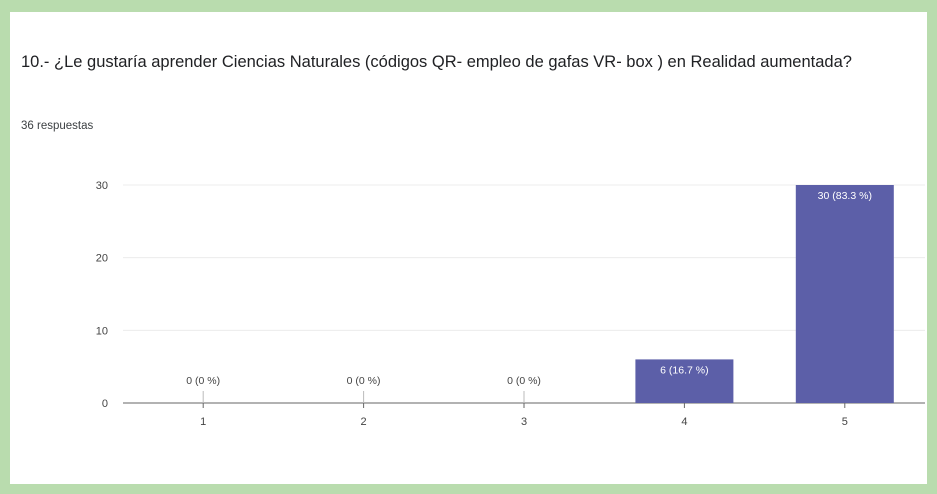 This screenshot has width=937, height=494. Describe the element at coordinates (105, 404) in the screenshot. I see `y-tick-label: 0` at that location.